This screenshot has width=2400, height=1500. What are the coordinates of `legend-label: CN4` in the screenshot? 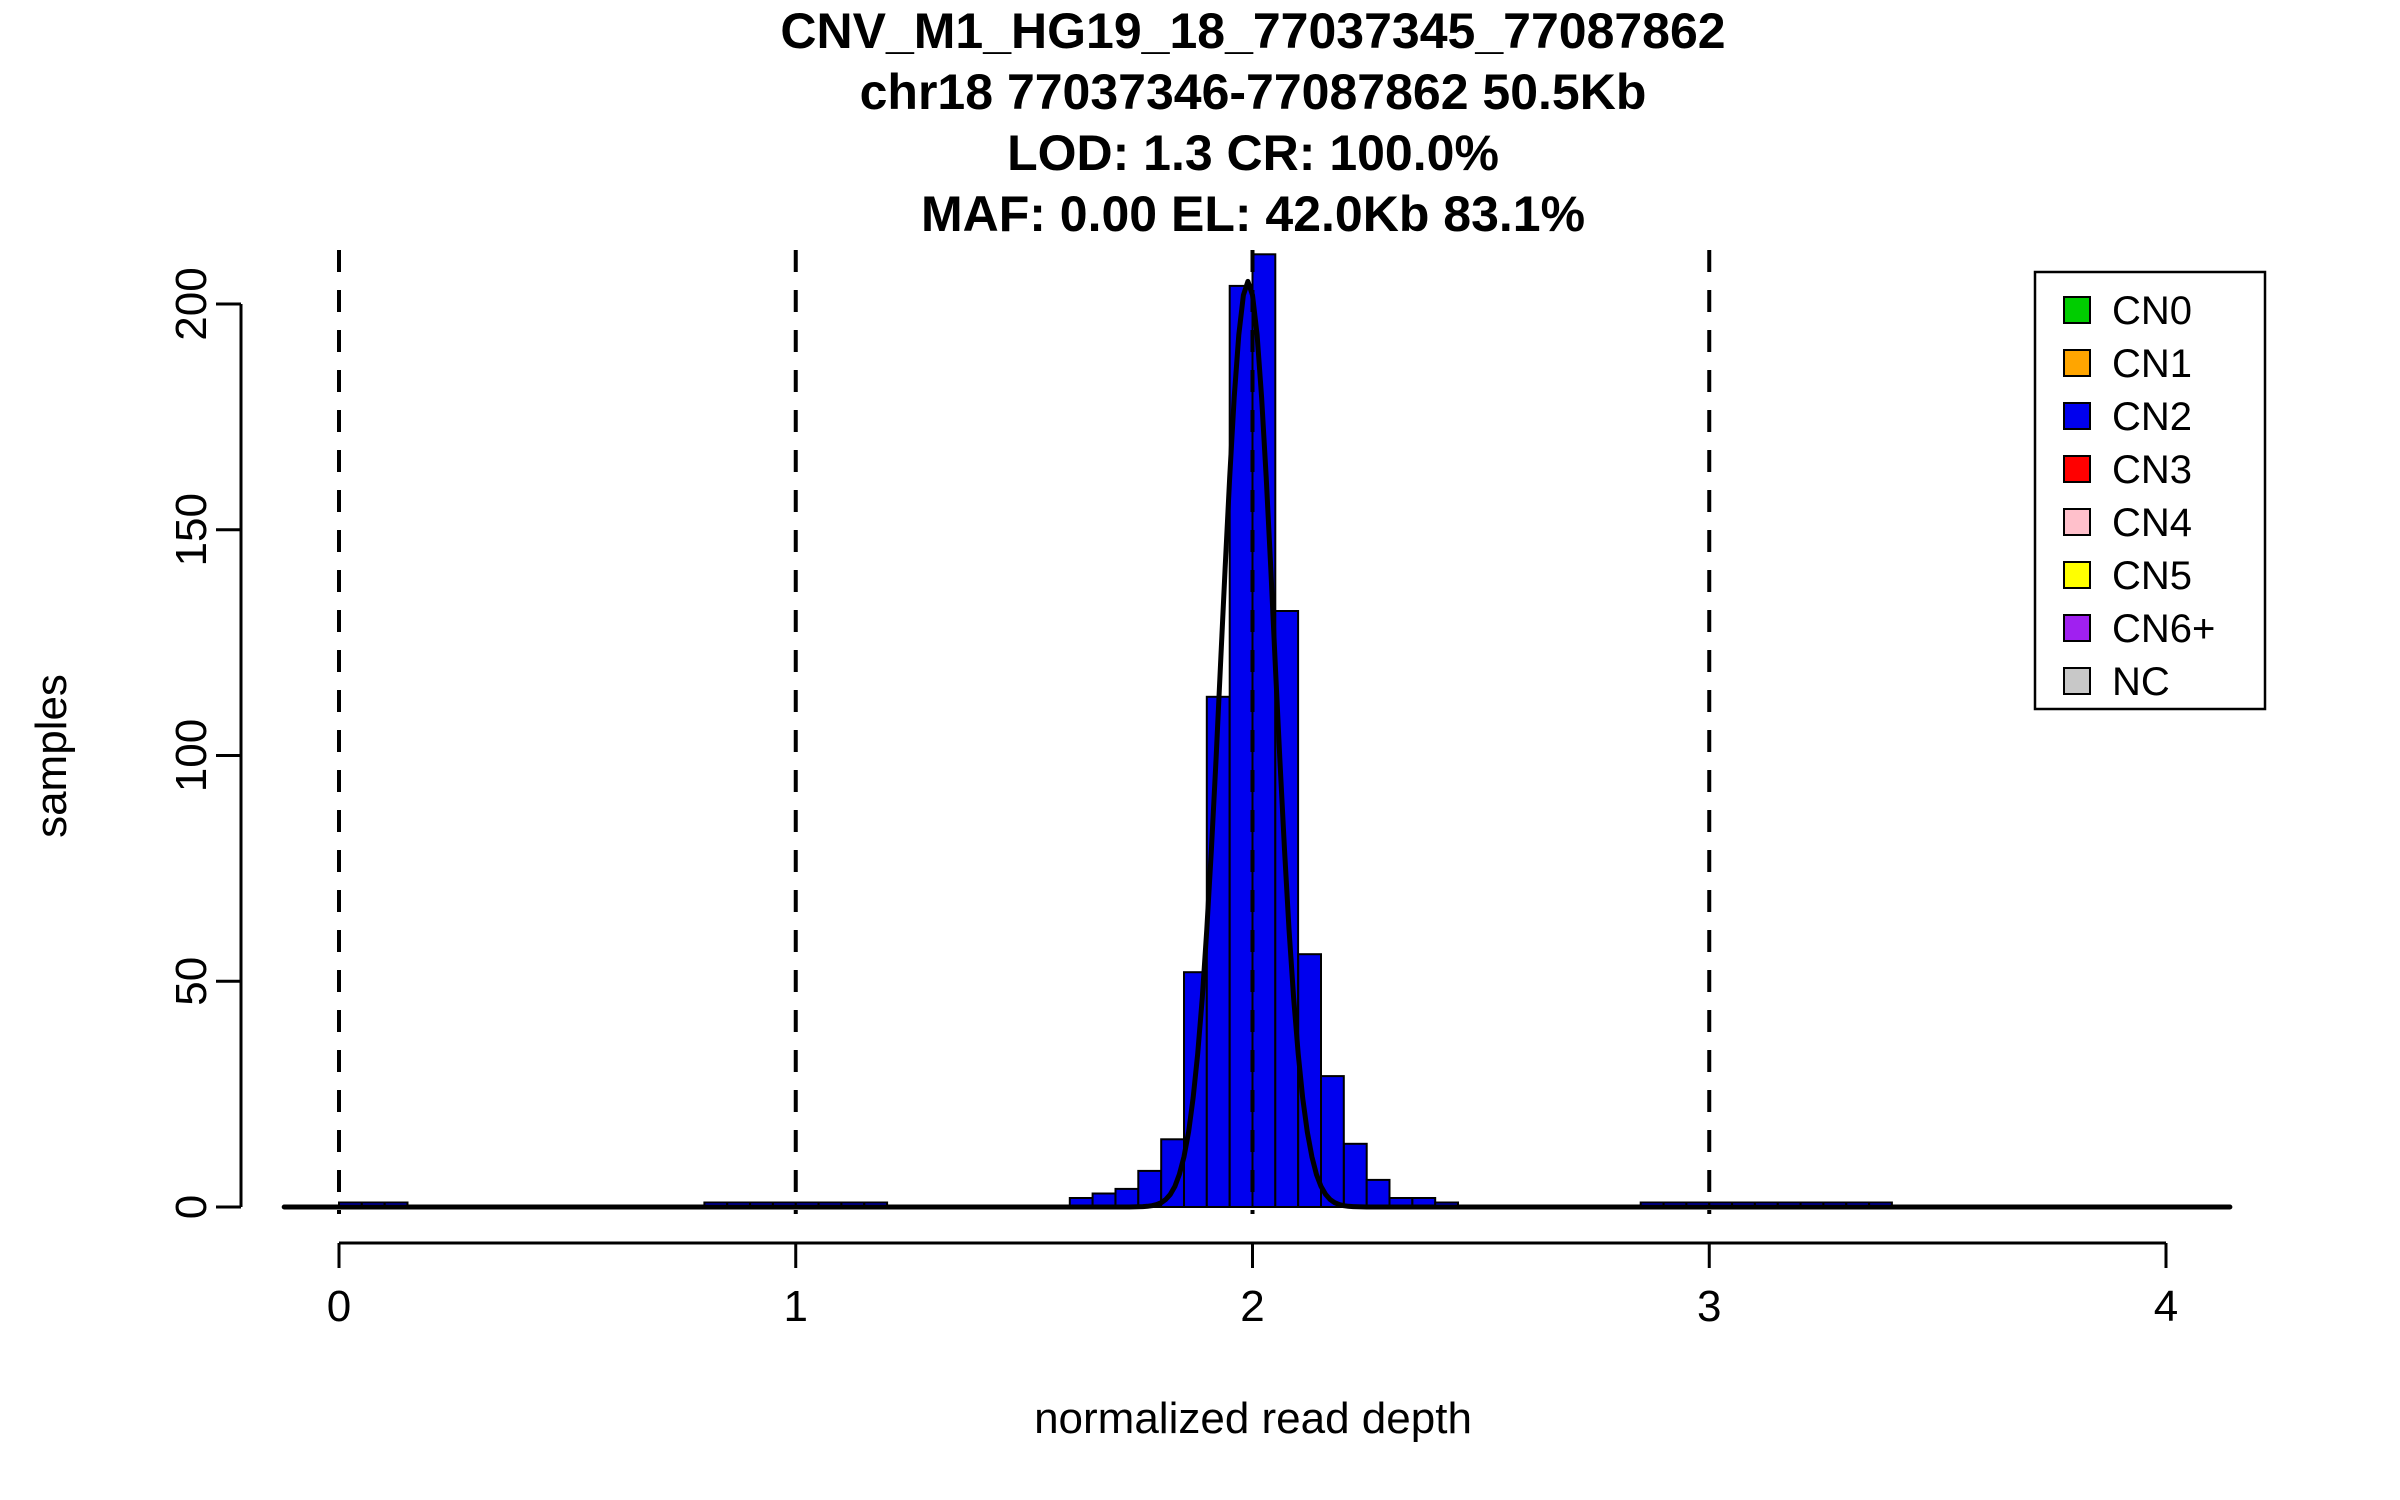 It's located at (2152, 523).